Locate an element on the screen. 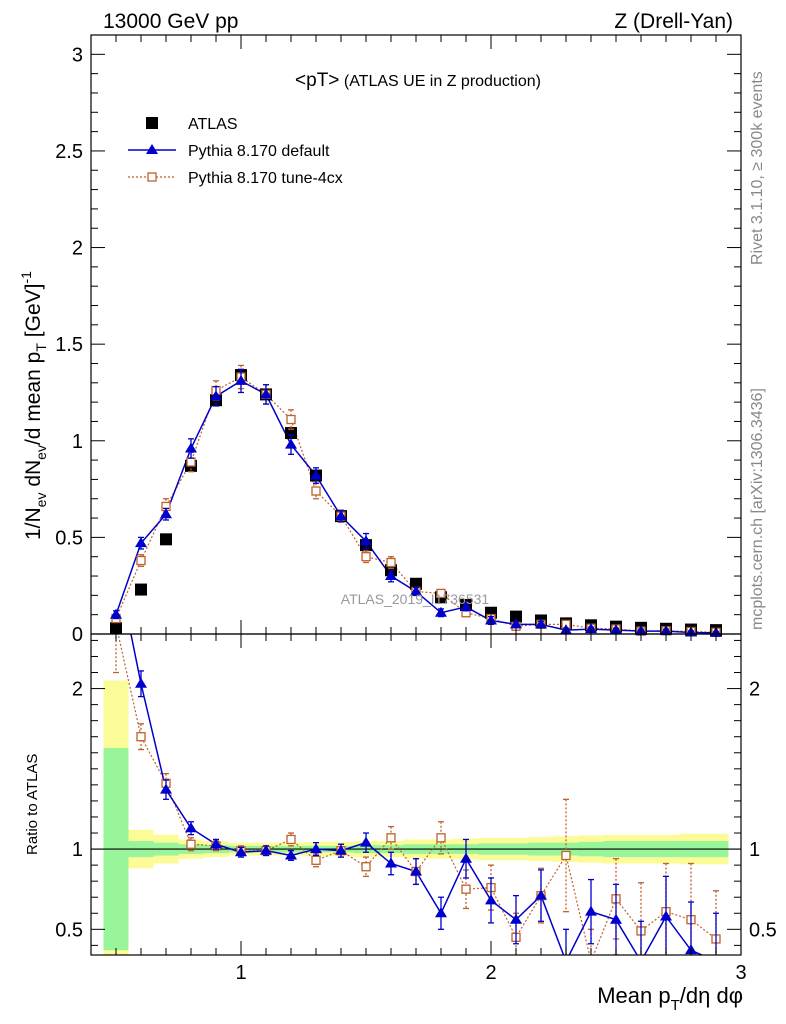 This screenshot has width=786, height=1024. ratio-y-tick-label-left: 1 is located at coordinates (77, 850).